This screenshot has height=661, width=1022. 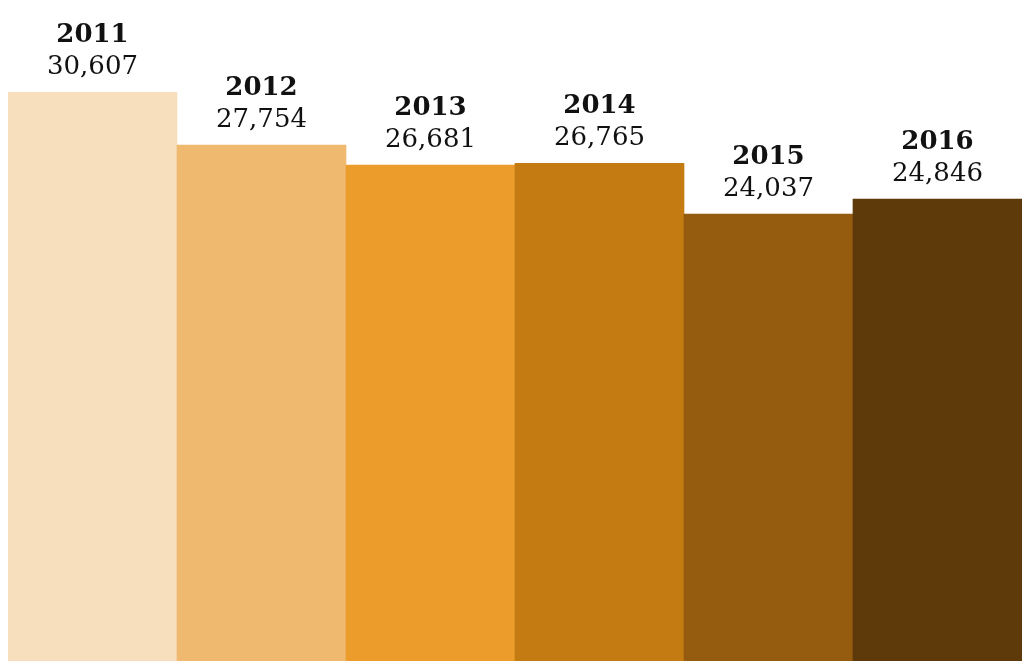 What do you see at coordinates (768, 154) in the screenshot?
I see `x-tick-label: 2015` at bounding box center [768, 154].